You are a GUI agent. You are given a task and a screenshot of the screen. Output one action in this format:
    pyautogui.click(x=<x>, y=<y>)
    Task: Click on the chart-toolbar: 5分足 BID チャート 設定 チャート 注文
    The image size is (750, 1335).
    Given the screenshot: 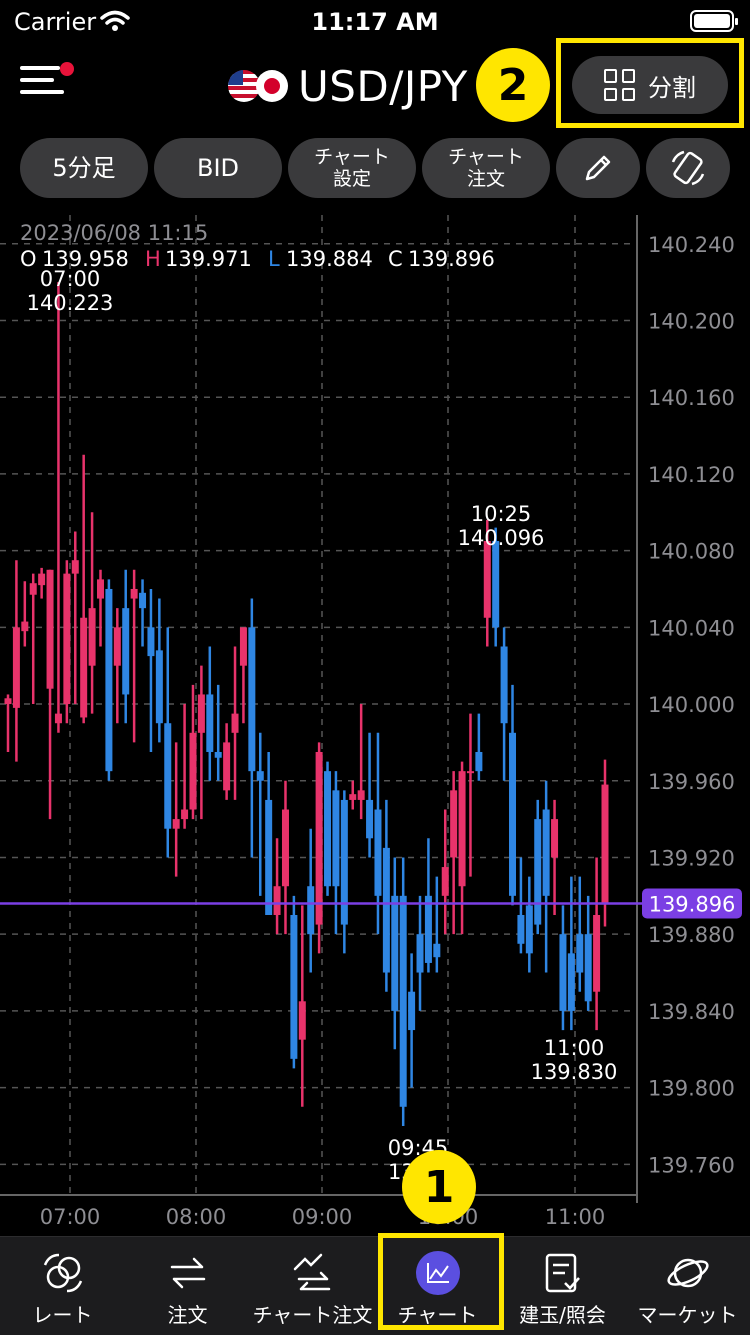 What is the action you would take?
    pyautogui.click(x=375, y=169)
    